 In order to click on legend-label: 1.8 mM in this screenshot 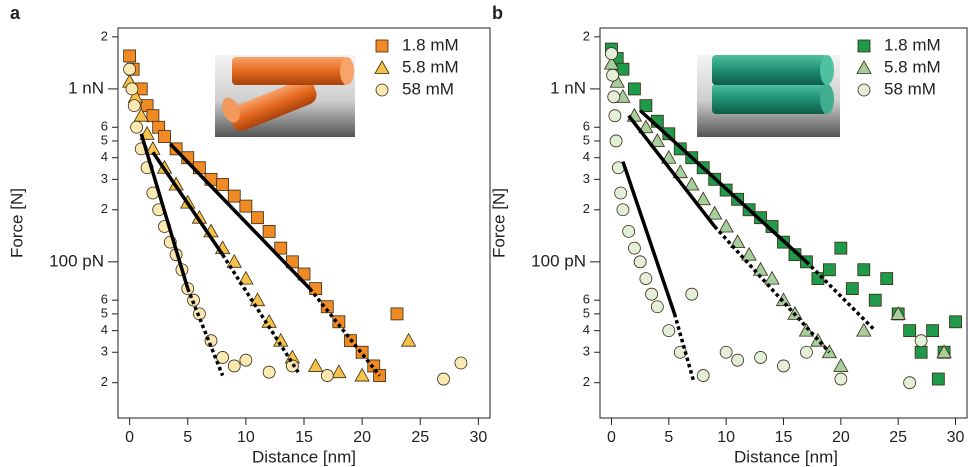, I will do `click(430, 44)`.